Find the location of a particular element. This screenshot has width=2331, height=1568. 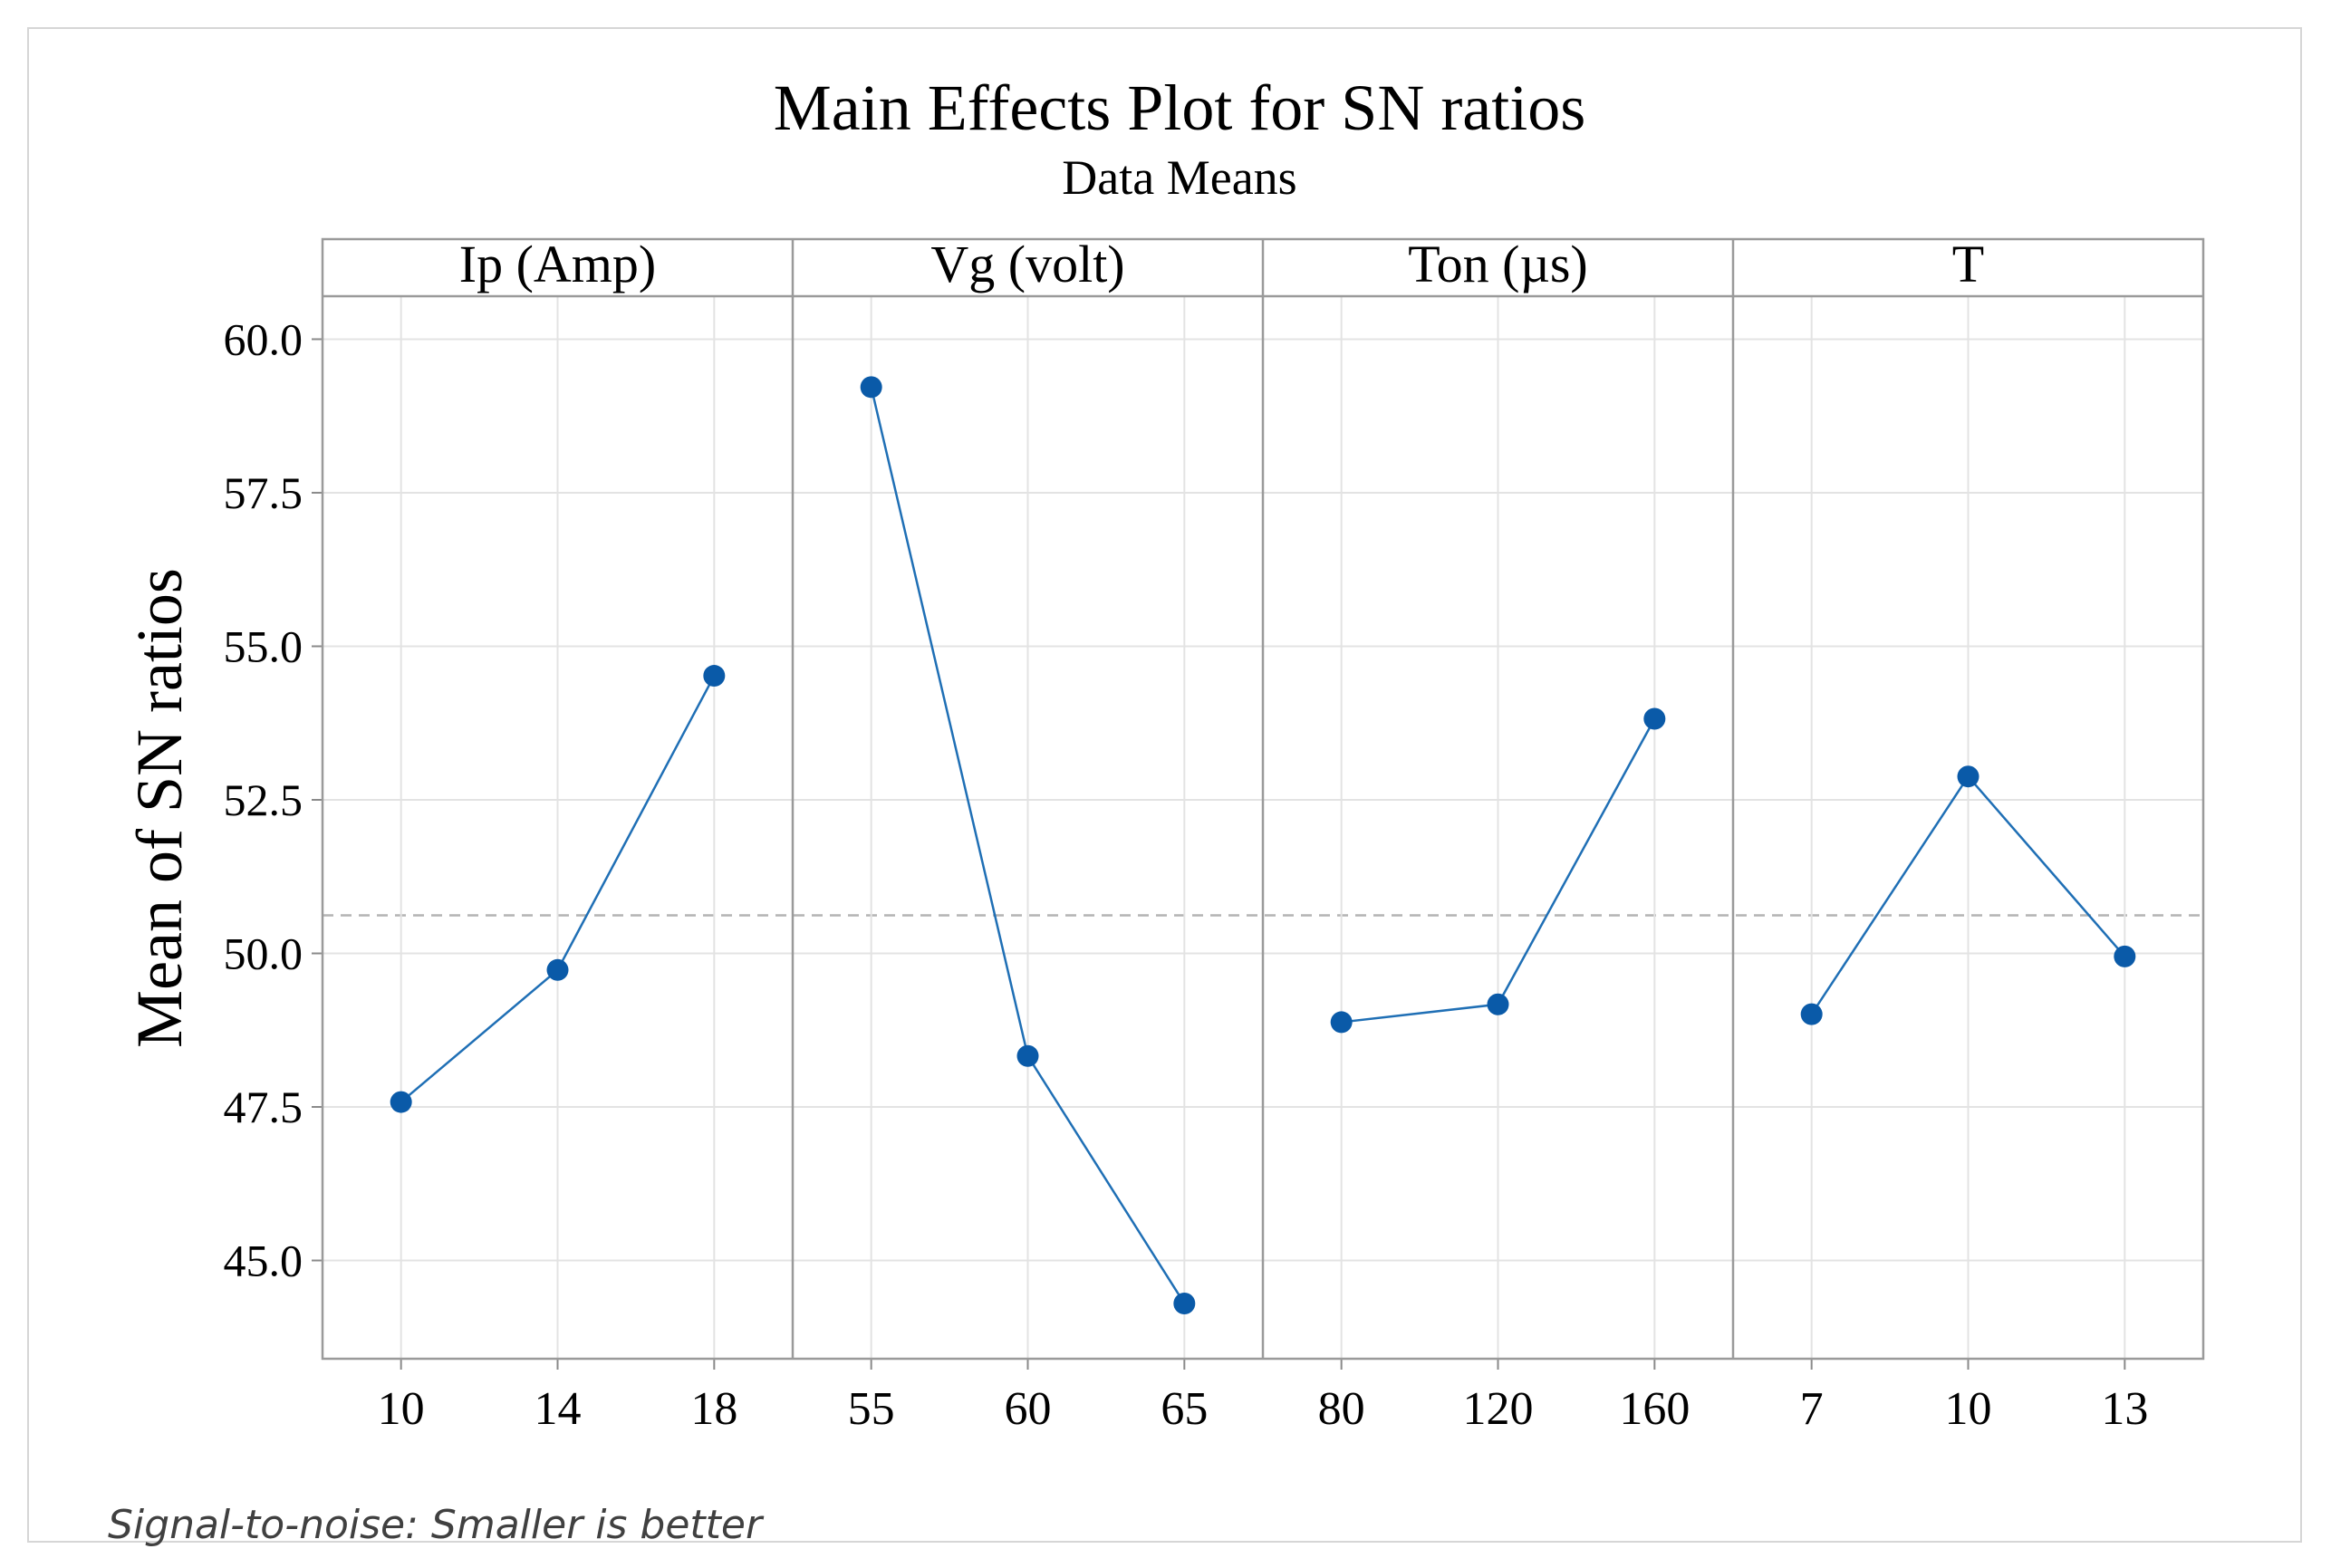

chart-subtitle: Data Means is located at coordinates (1179, 177).